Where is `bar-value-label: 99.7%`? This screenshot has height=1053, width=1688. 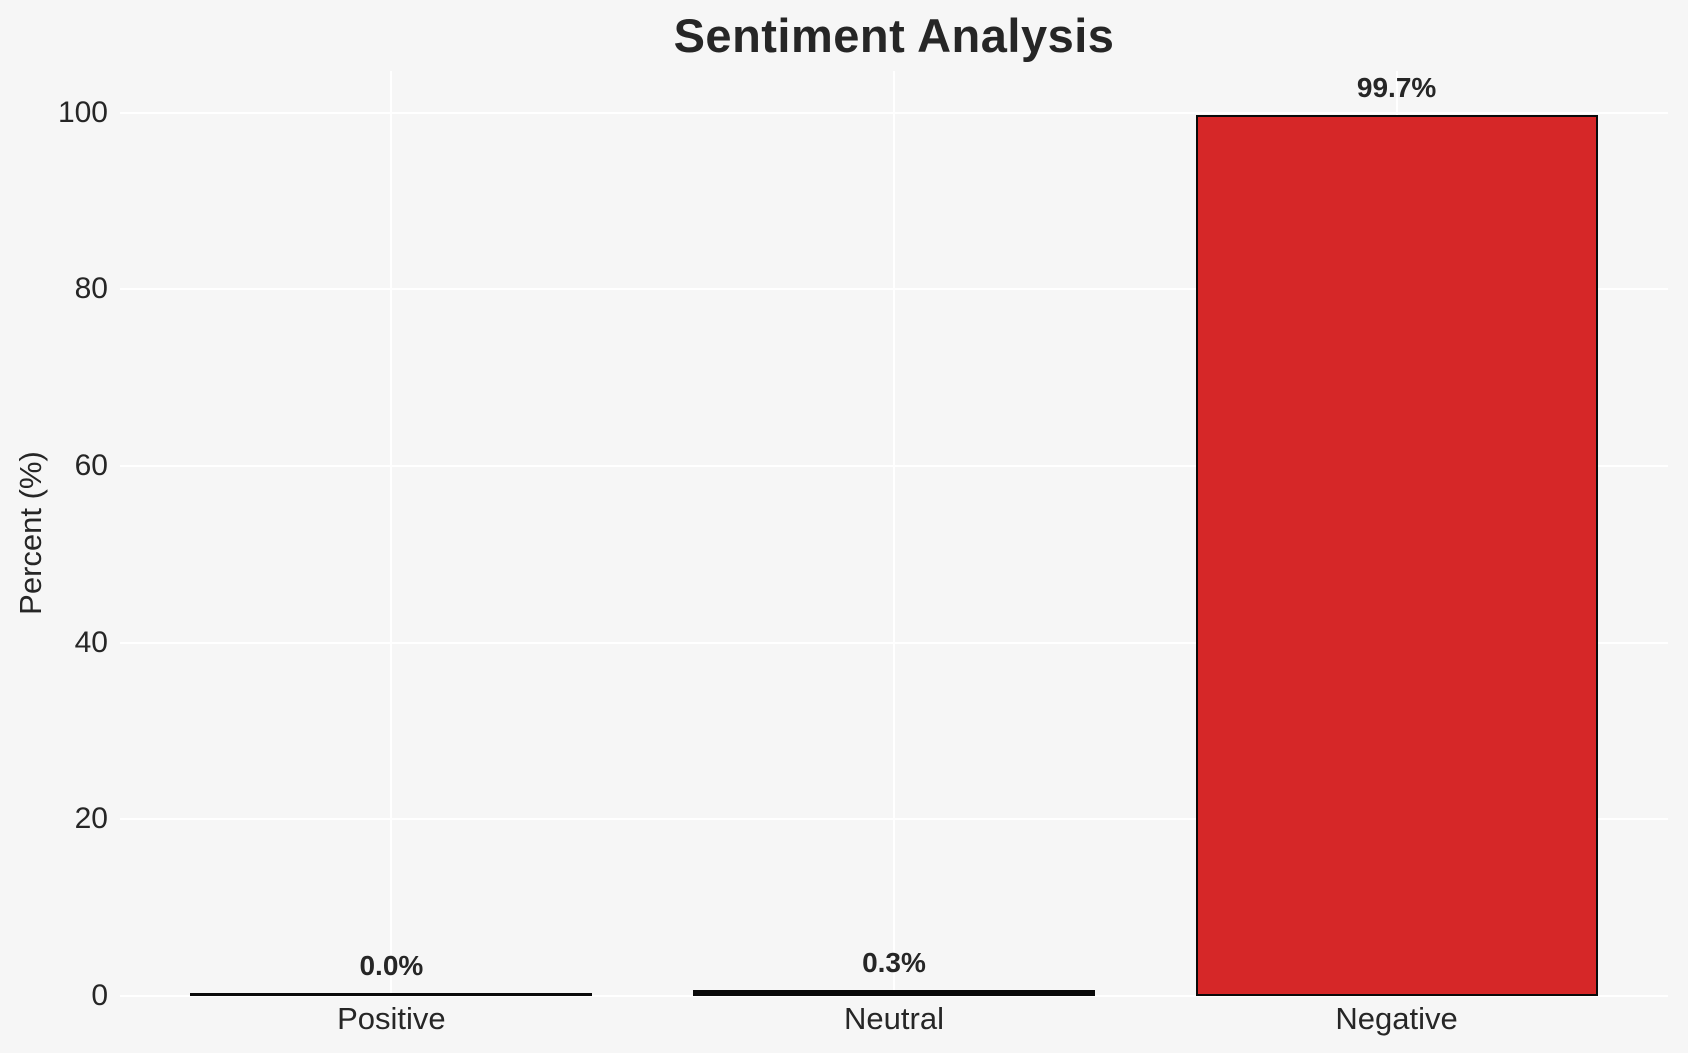 bar-value-label: 99.7% is located at coordinates (1396, 88).